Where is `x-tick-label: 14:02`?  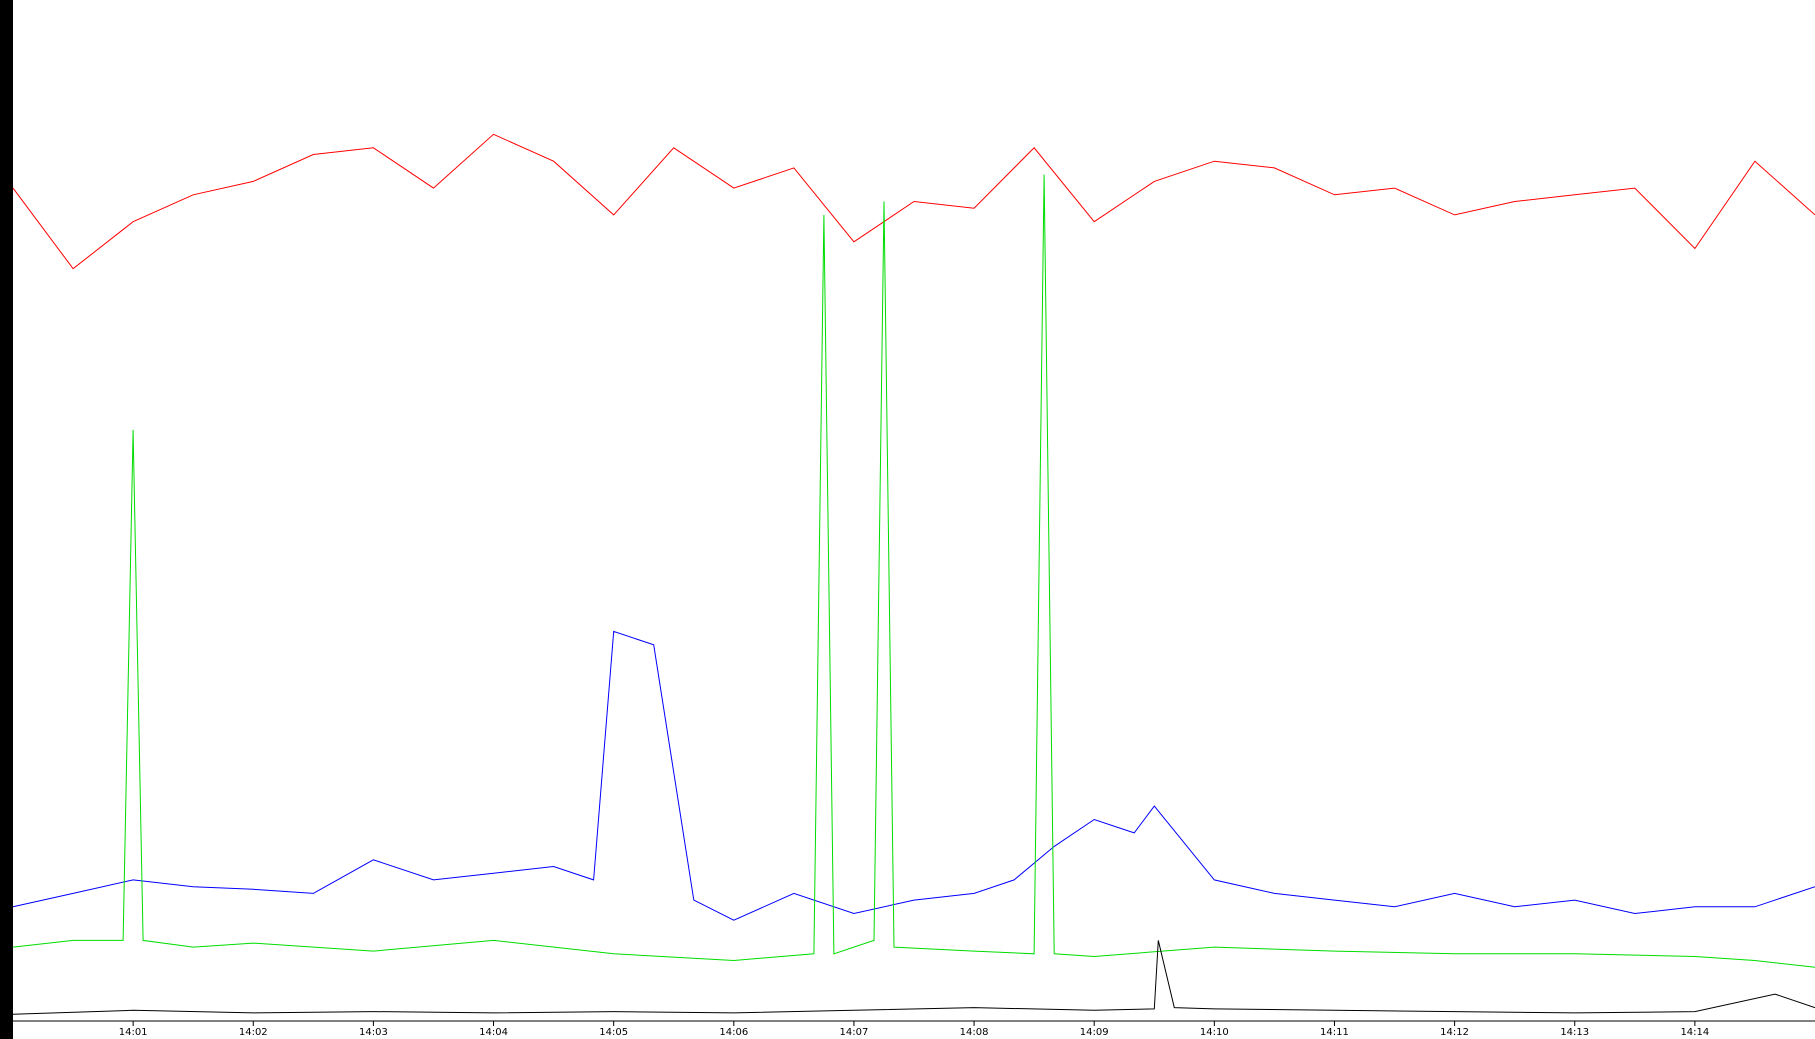
x-tick-label: 14:02 is located at coordinates (253, 1032).